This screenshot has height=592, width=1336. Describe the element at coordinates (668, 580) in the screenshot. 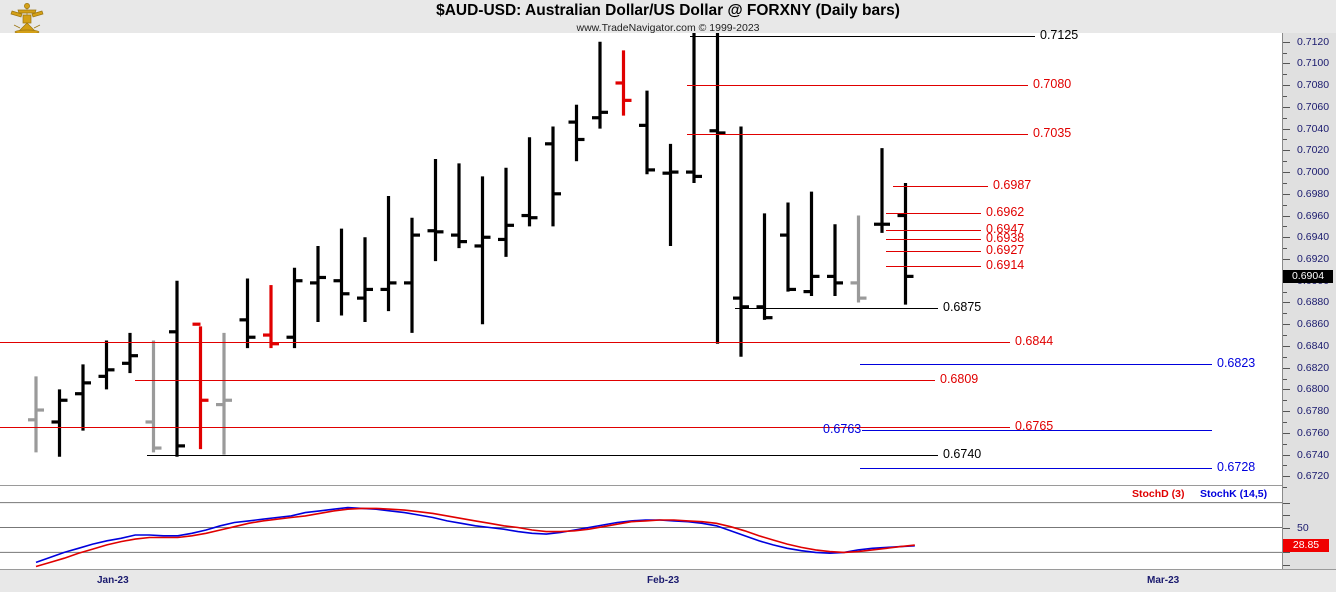

I see `time-axis: Jan-23 Feb-23 Mar-23` at that location.